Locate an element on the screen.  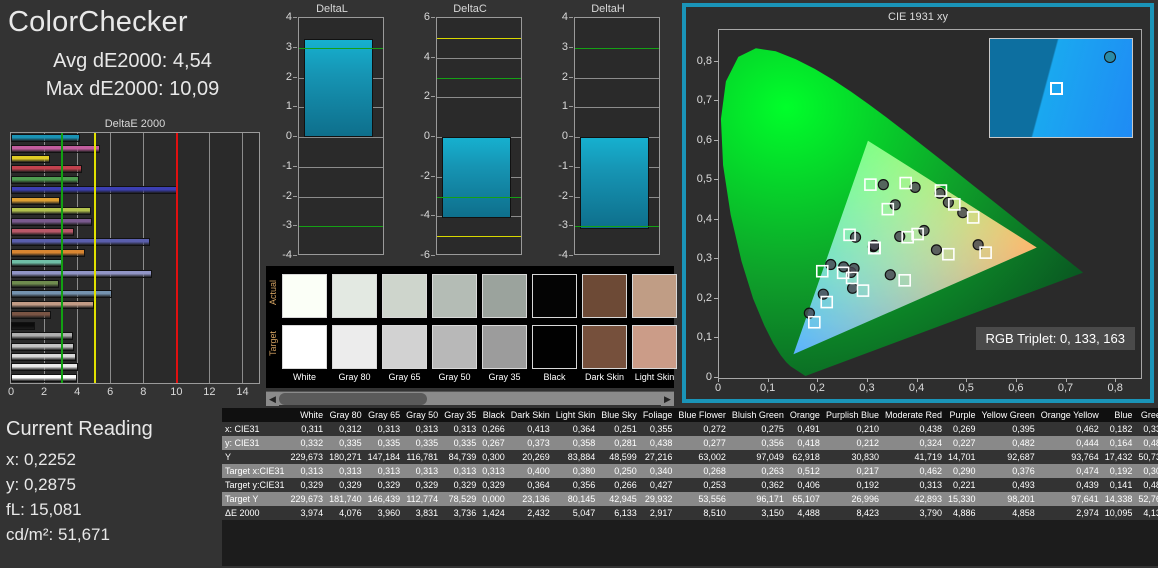
table-cell: 0,427 is located at coordinates (657, 485).